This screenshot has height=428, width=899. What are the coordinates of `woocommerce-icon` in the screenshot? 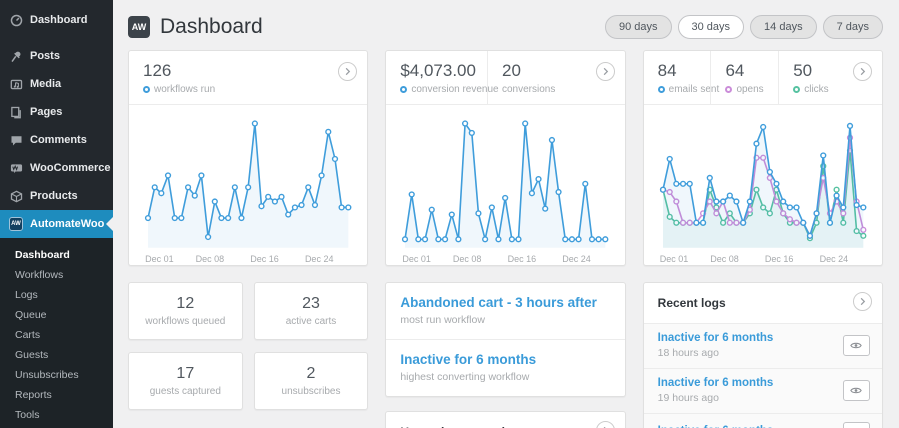 It's located at (16, 168).